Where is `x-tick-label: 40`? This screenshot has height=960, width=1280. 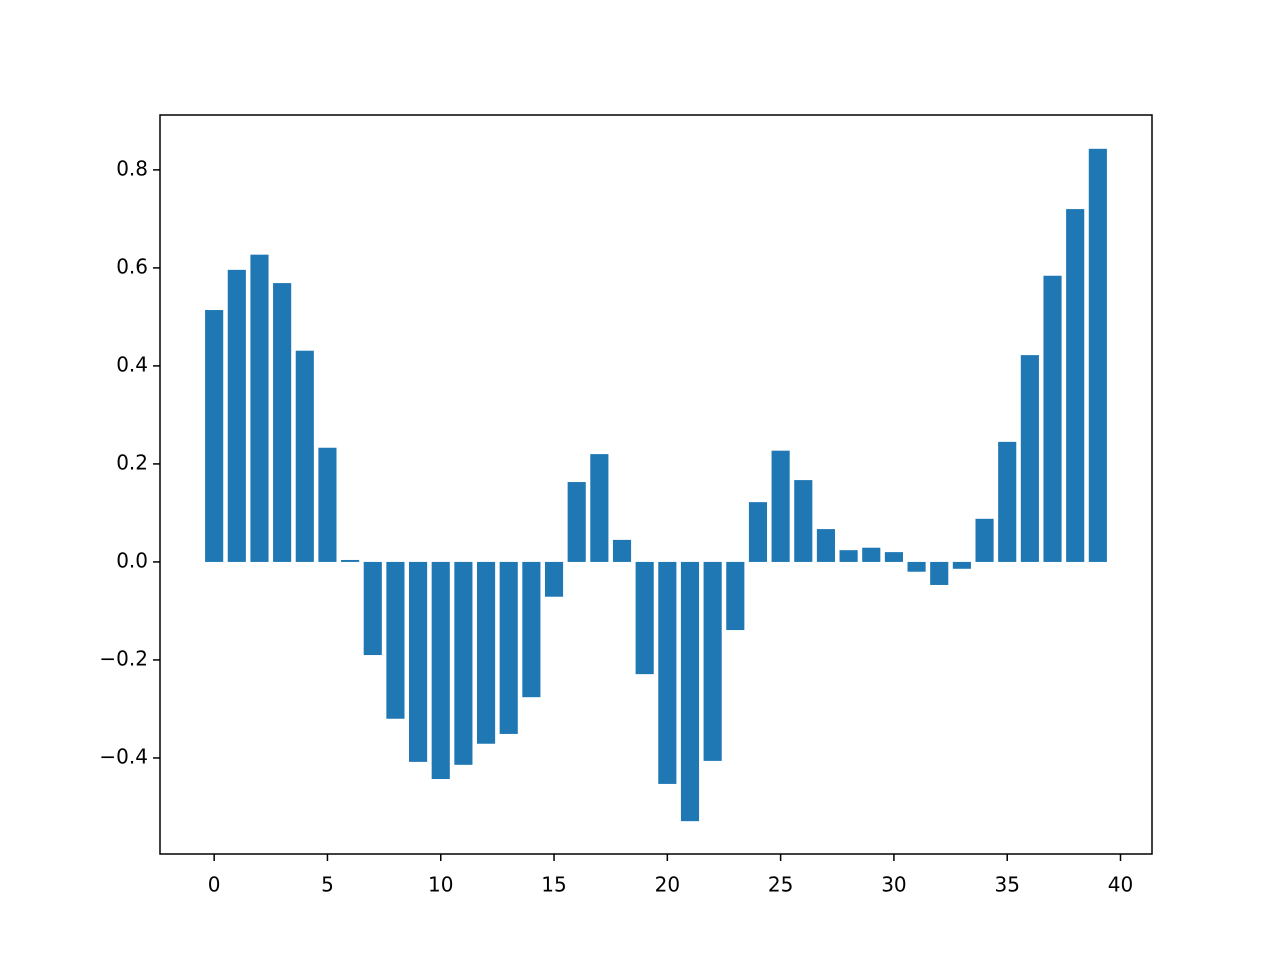 x-tick-label: 40 is located at coordinates (1120, 885).